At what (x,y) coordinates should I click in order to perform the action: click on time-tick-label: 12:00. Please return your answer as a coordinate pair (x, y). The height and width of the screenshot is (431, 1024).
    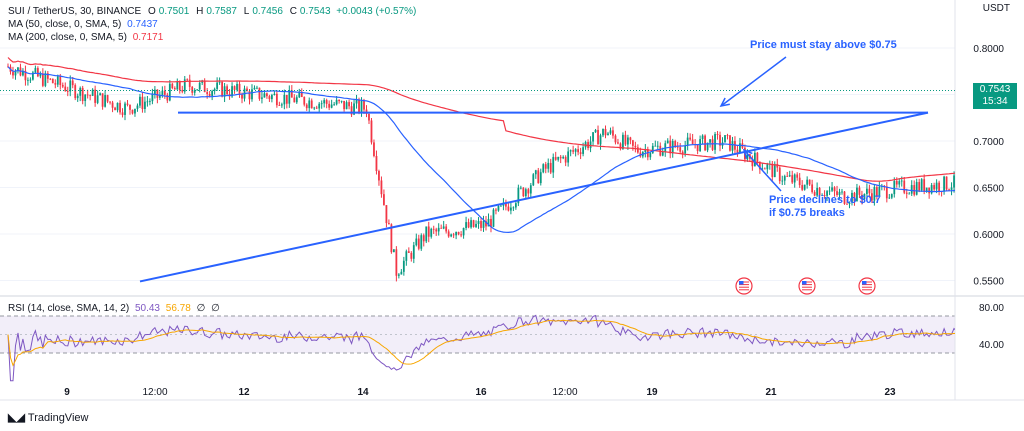
    Looking at the image, I should click on (154, 392).